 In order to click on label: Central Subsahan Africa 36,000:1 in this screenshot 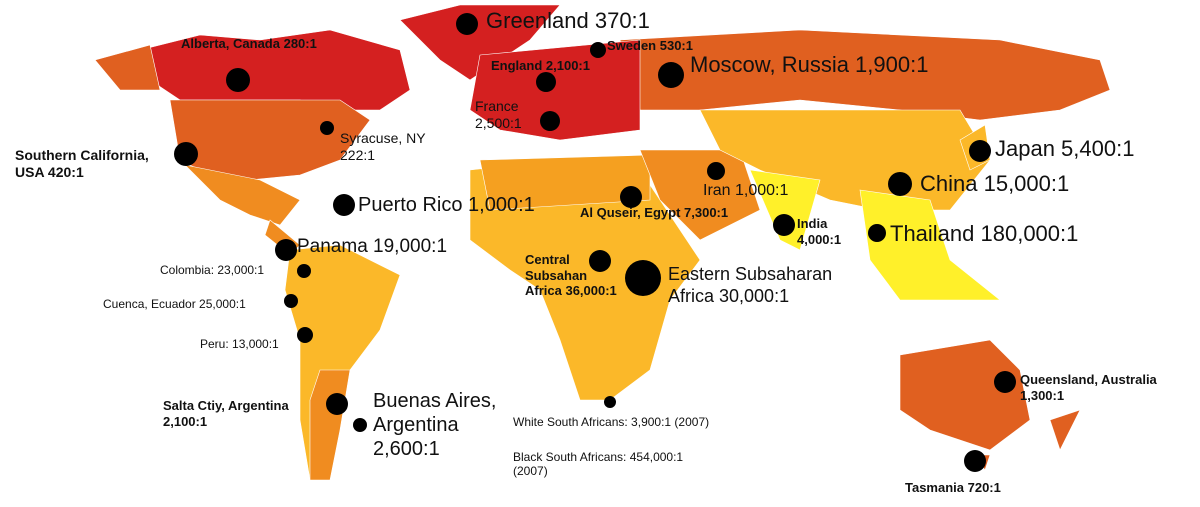, I will do `click(571, 275)`.